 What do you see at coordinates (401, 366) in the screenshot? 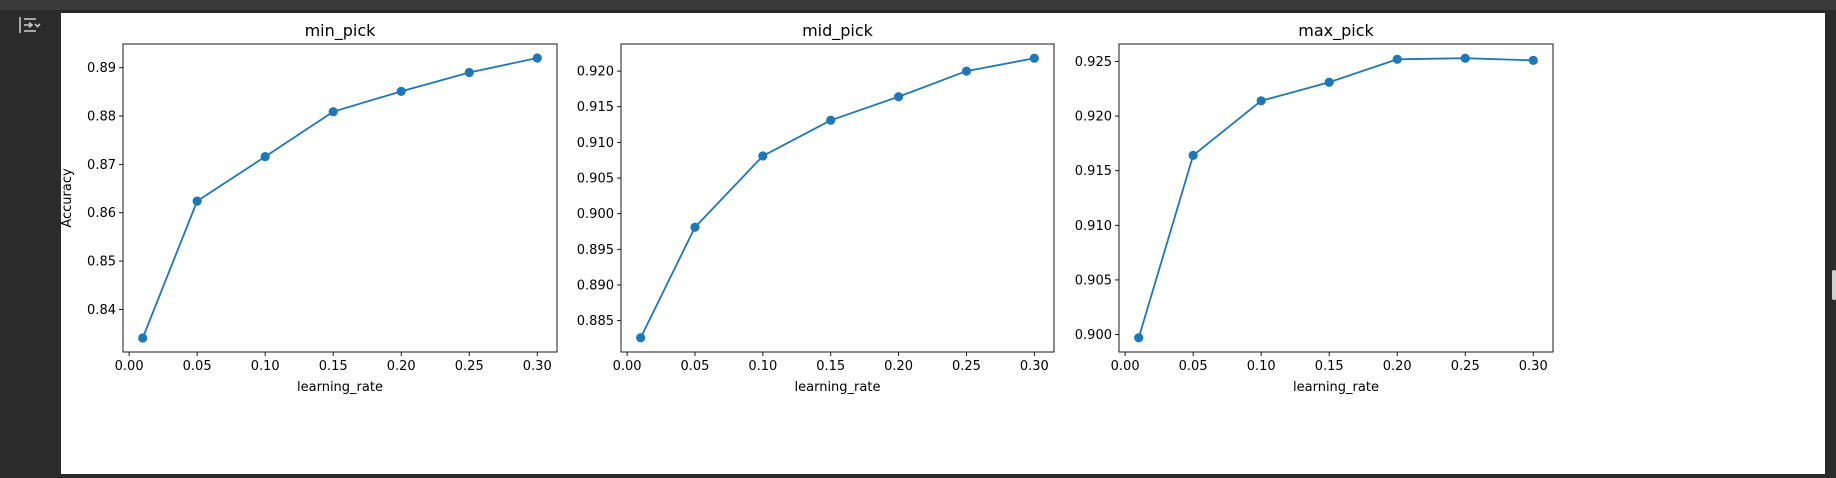
I see `chart-1-xtick-label: 0.20` at bounding box center [401, 366].